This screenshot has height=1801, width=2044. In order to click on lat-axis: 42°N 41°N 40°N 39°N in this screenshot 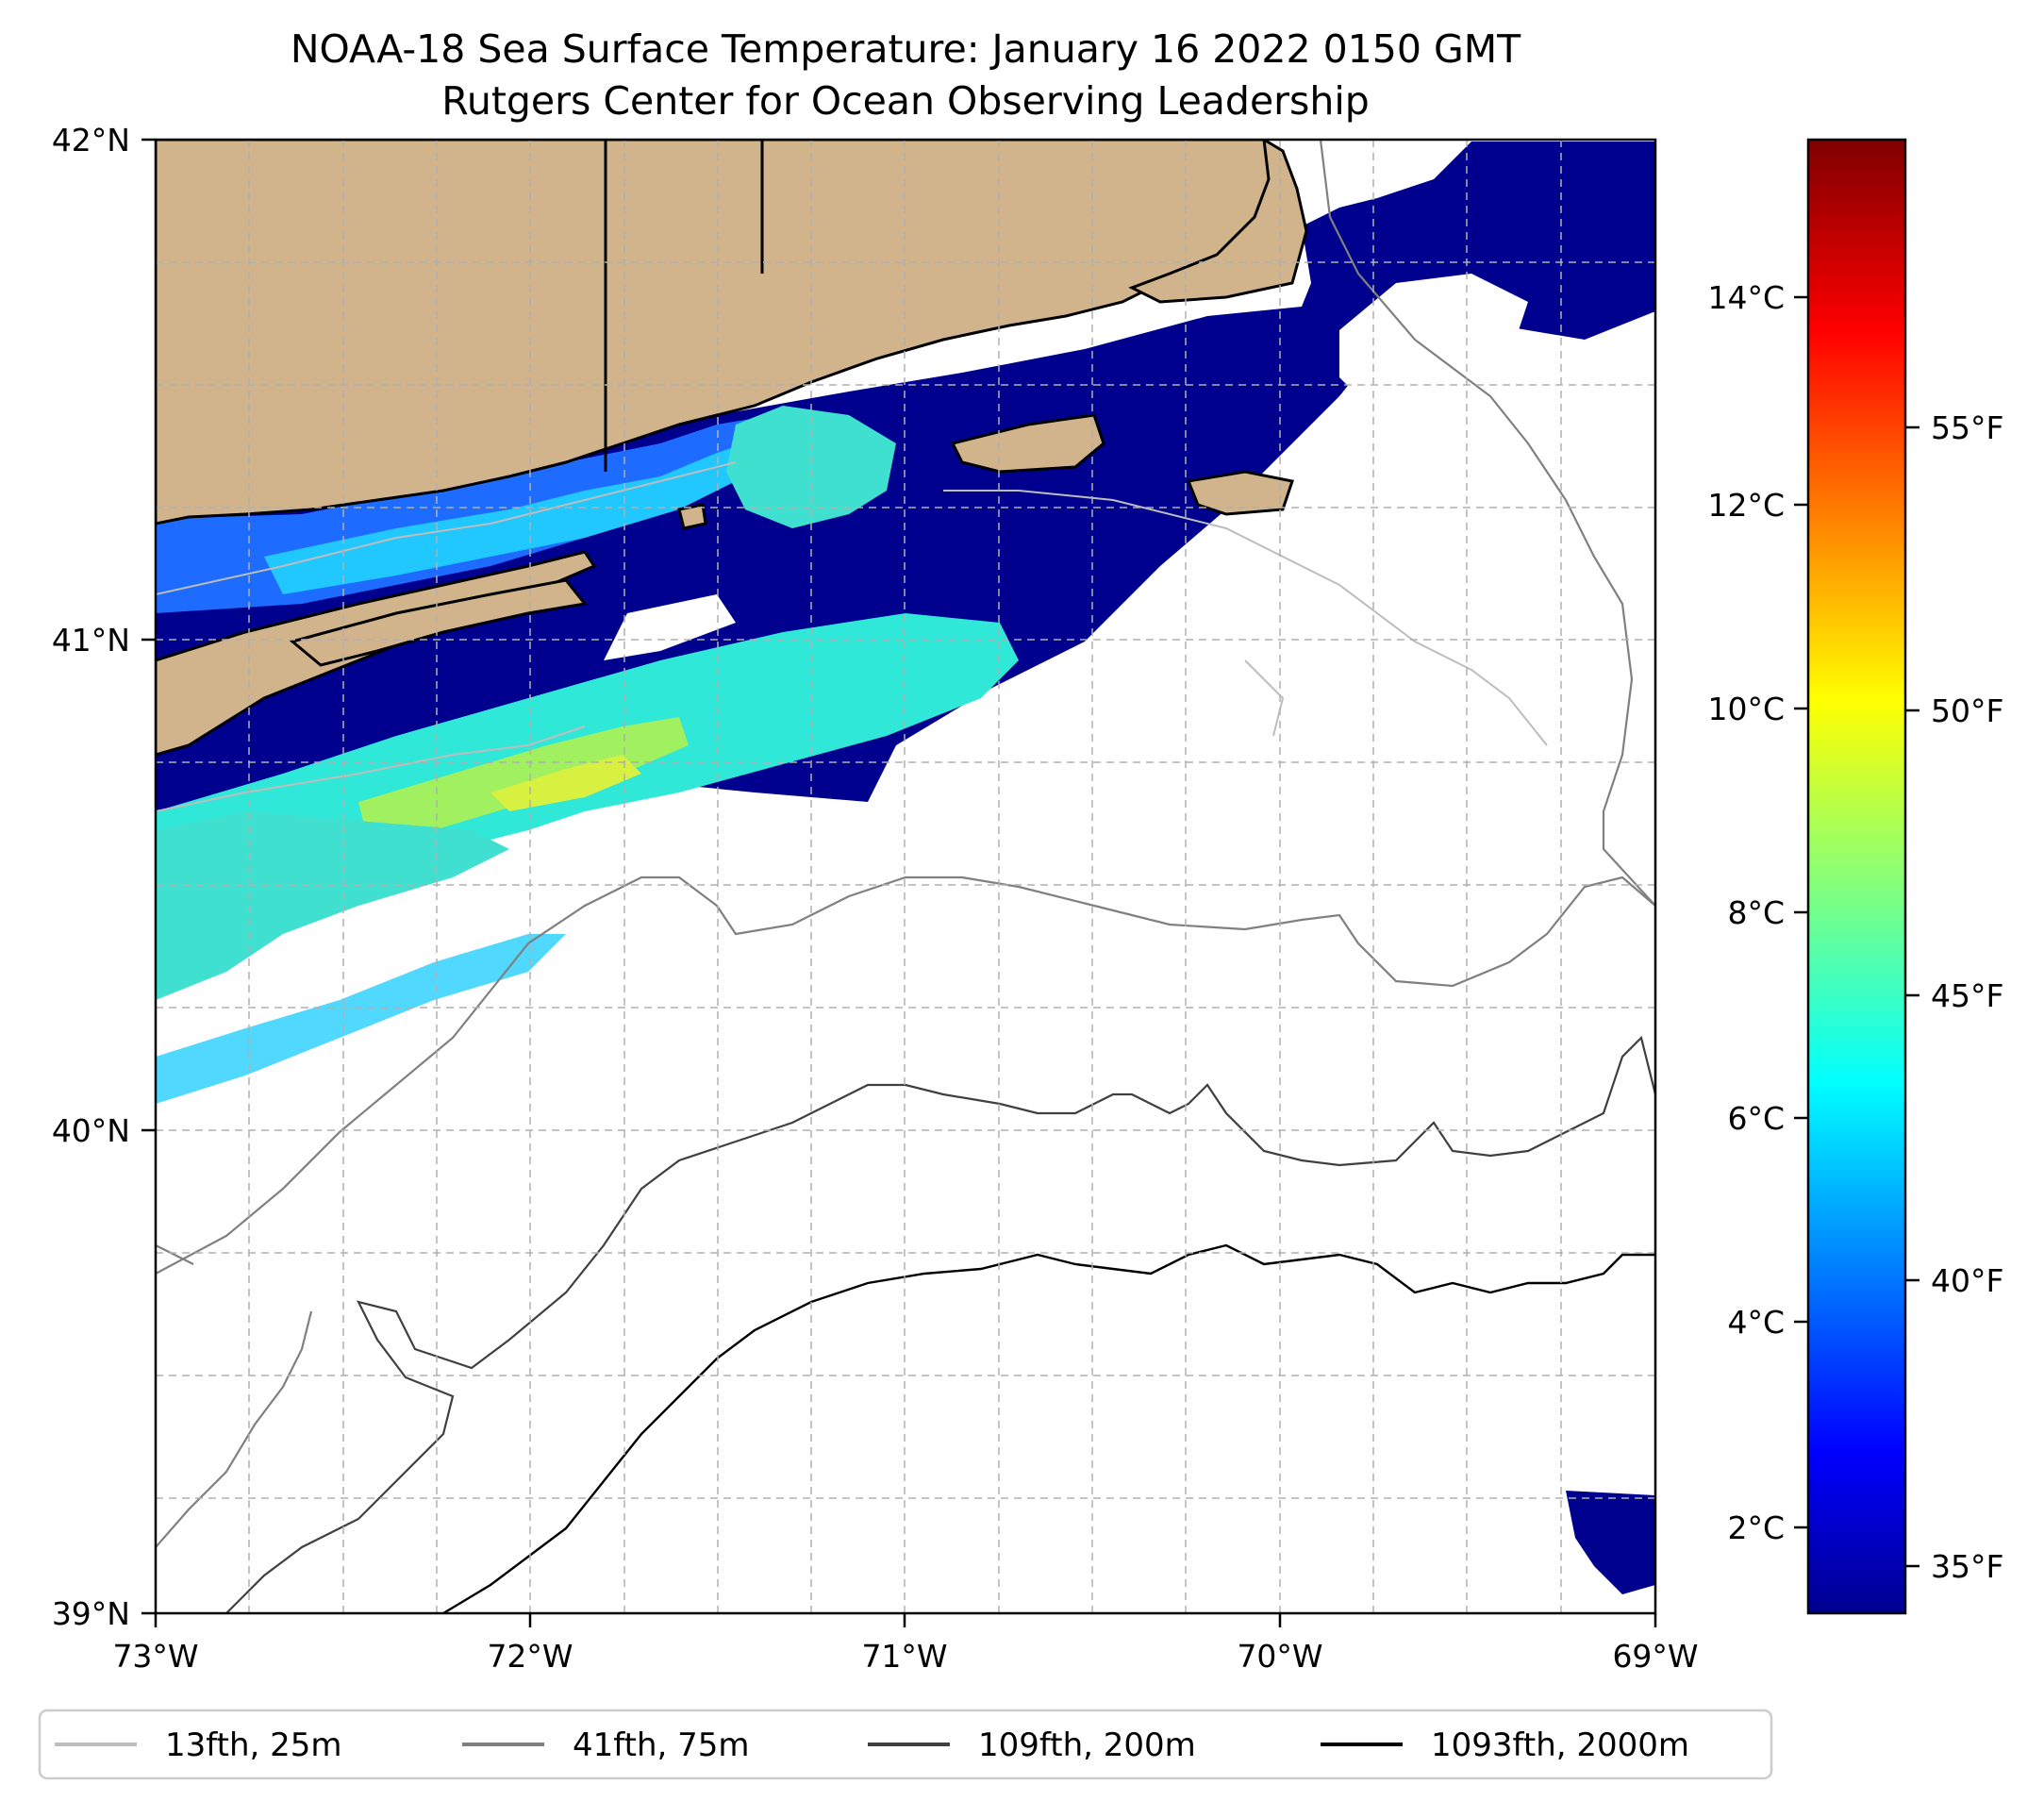, I will do `click(104, 877)`.